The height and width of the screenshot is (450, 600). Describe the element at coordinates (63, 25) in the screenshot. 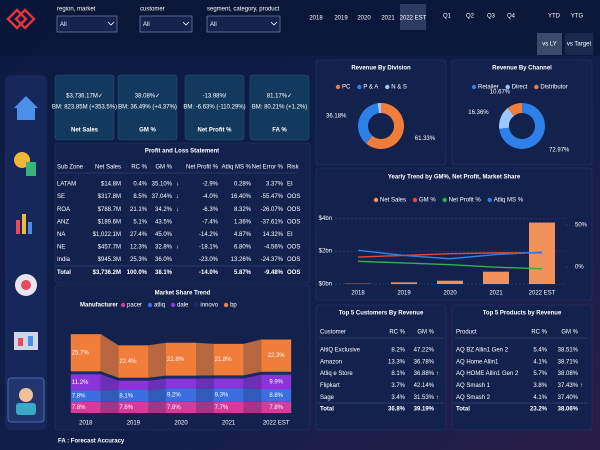

I see `filter-value: All` at that location.